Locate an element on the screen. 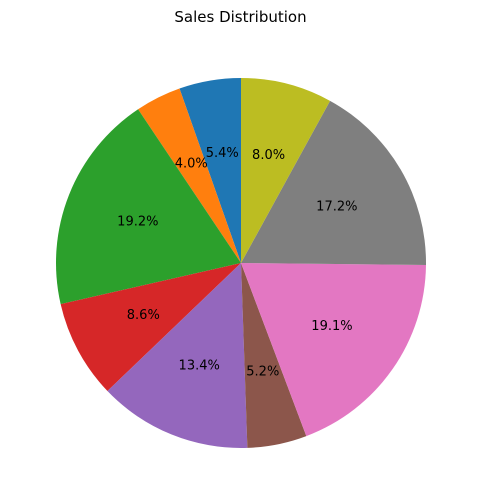 The width and height of the screenshot is (481, 504). slice-label-8: 17.2% is located at coordinates (336, 206).